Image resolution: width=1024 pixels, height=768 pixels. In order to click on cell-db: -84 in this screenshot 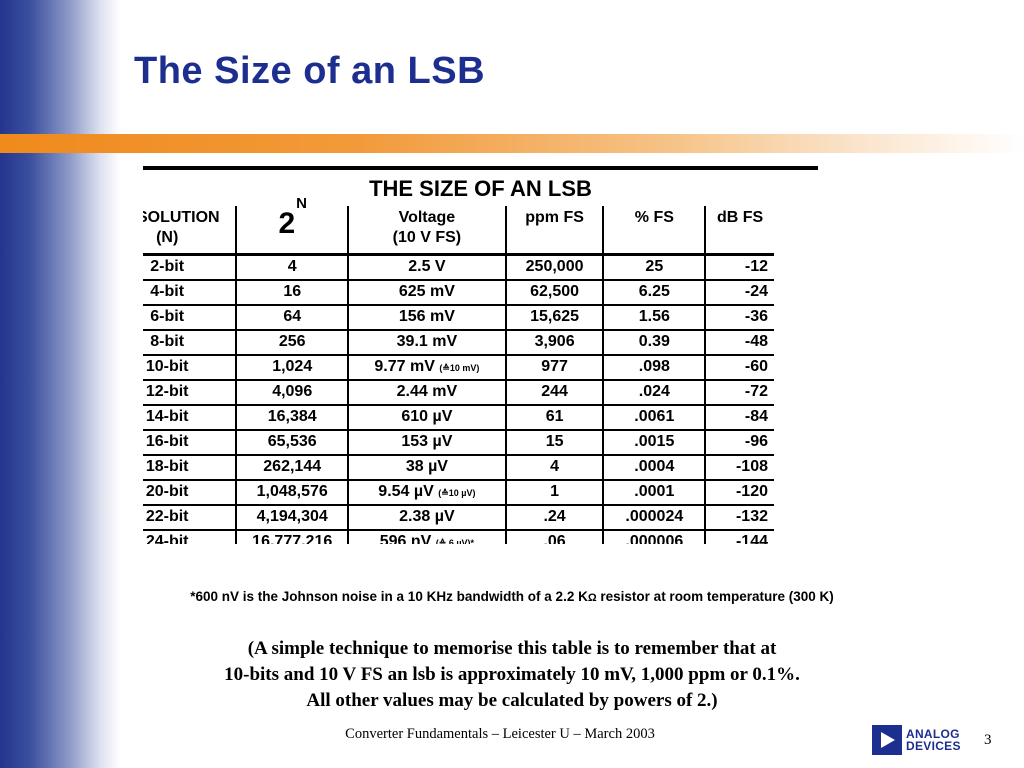, I will do `click(739, 417)`.